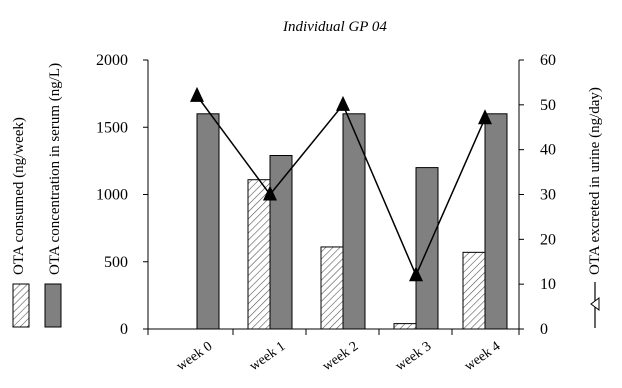 This screenshot has height=388, width=622. Describe the element at coordinates (340, 356) in the screenshot. I see `x-label-2: week 2` at that location.